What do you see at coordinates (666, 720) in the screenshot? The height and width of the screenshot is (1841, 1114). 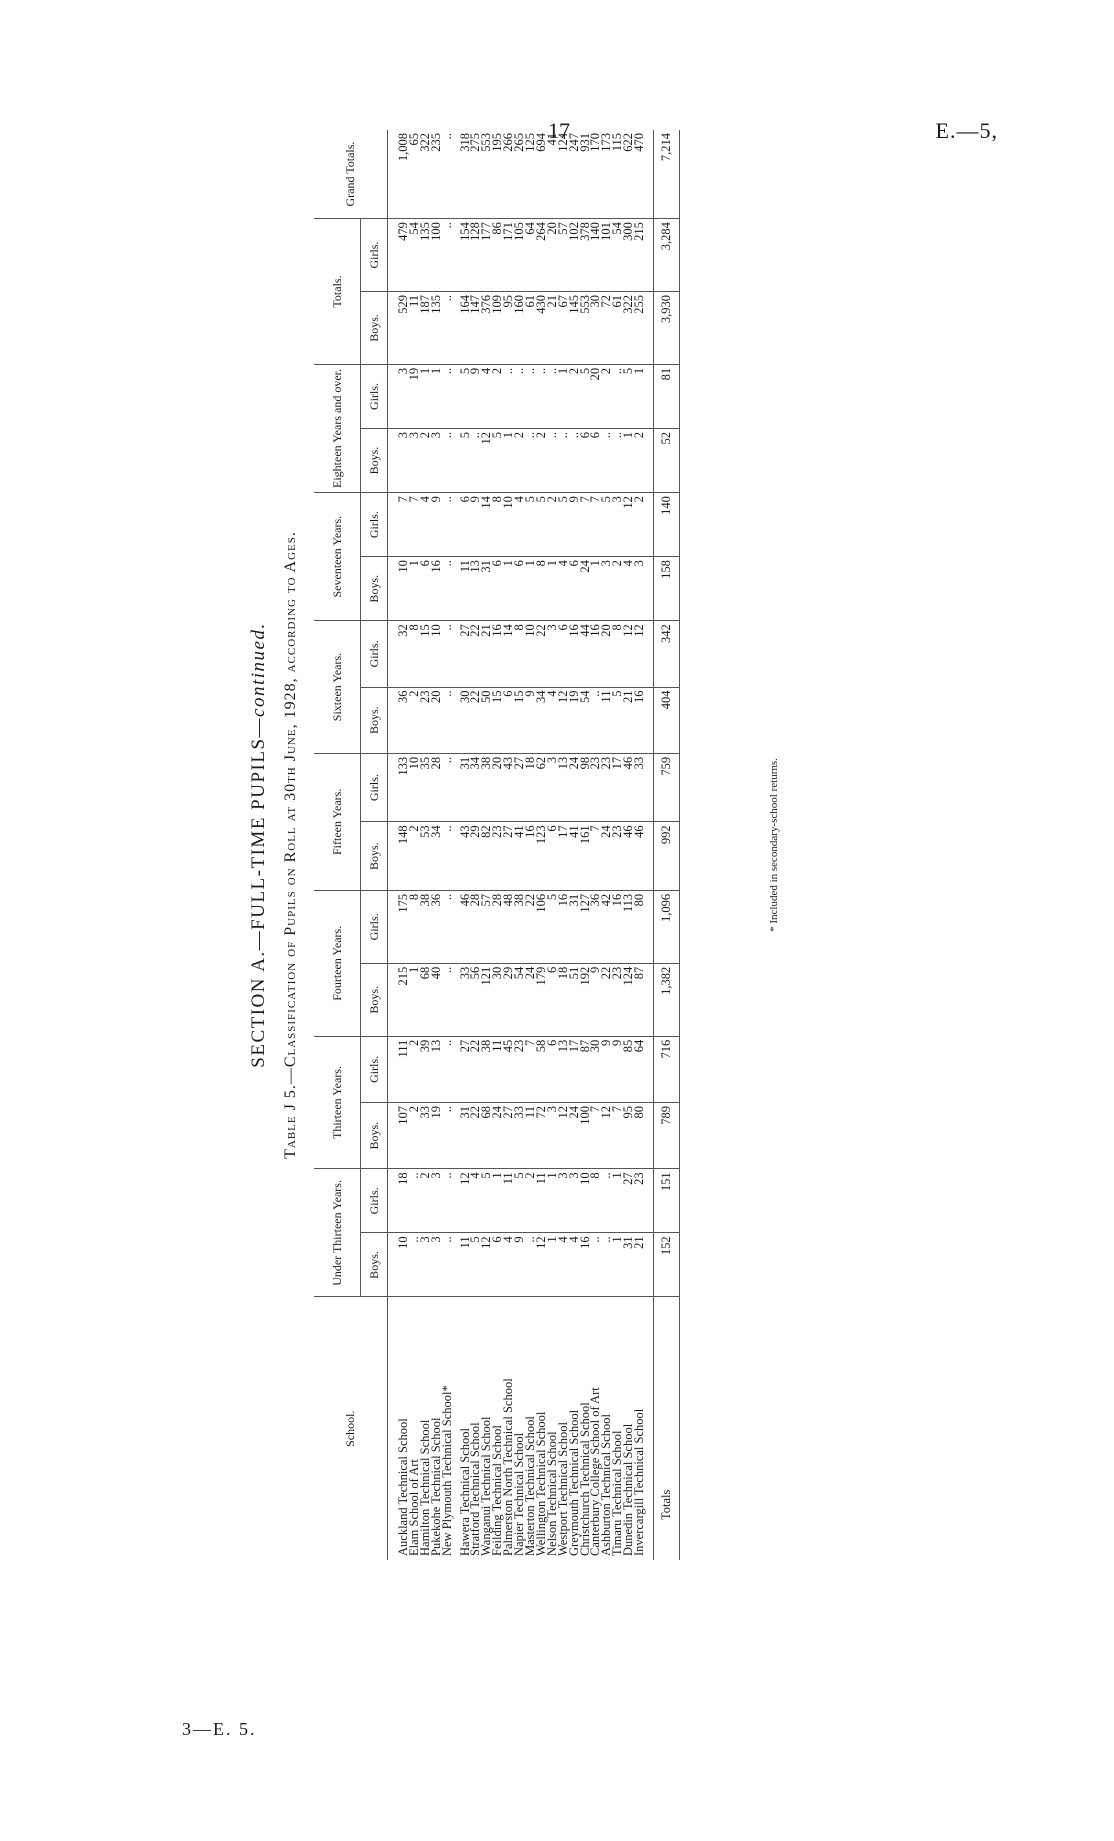 I see `totals-cell: 404` at bounding box center [666, 720].